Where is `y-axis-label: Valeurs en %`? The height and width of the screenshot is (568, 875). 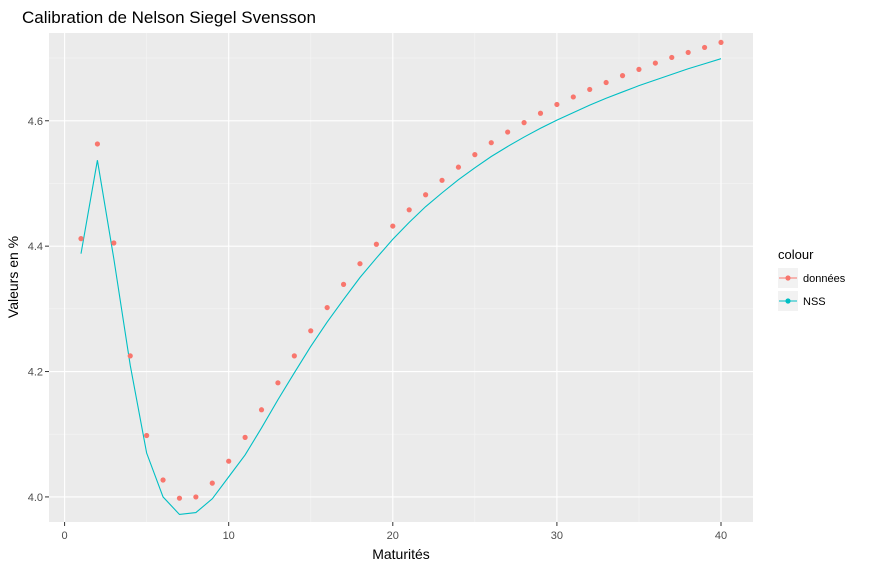
y-axis-label: Valeurs en % is located at coordinates (13, 277).